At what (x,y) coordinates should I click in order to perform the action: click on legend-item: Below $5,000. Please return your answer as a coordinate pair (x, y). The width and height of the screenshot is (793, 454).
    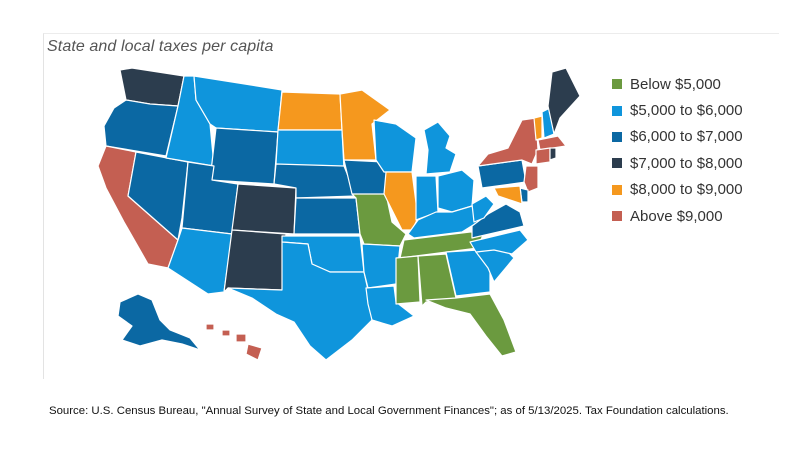
    Looking at the image, I should click on (697, 84).